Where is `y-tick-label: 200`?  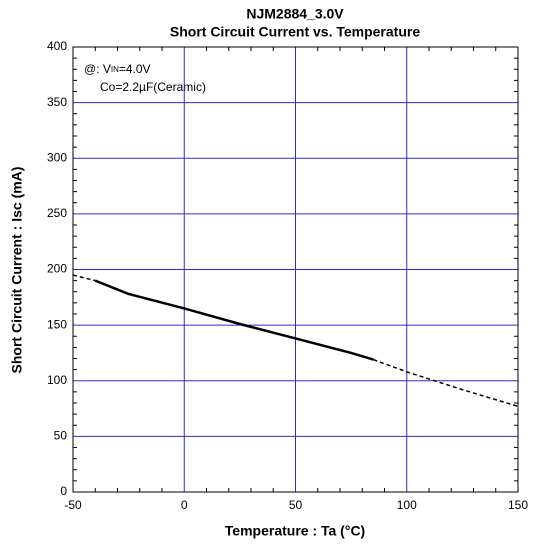
y-tick-label: 200 is located at coordinates (57, 269).